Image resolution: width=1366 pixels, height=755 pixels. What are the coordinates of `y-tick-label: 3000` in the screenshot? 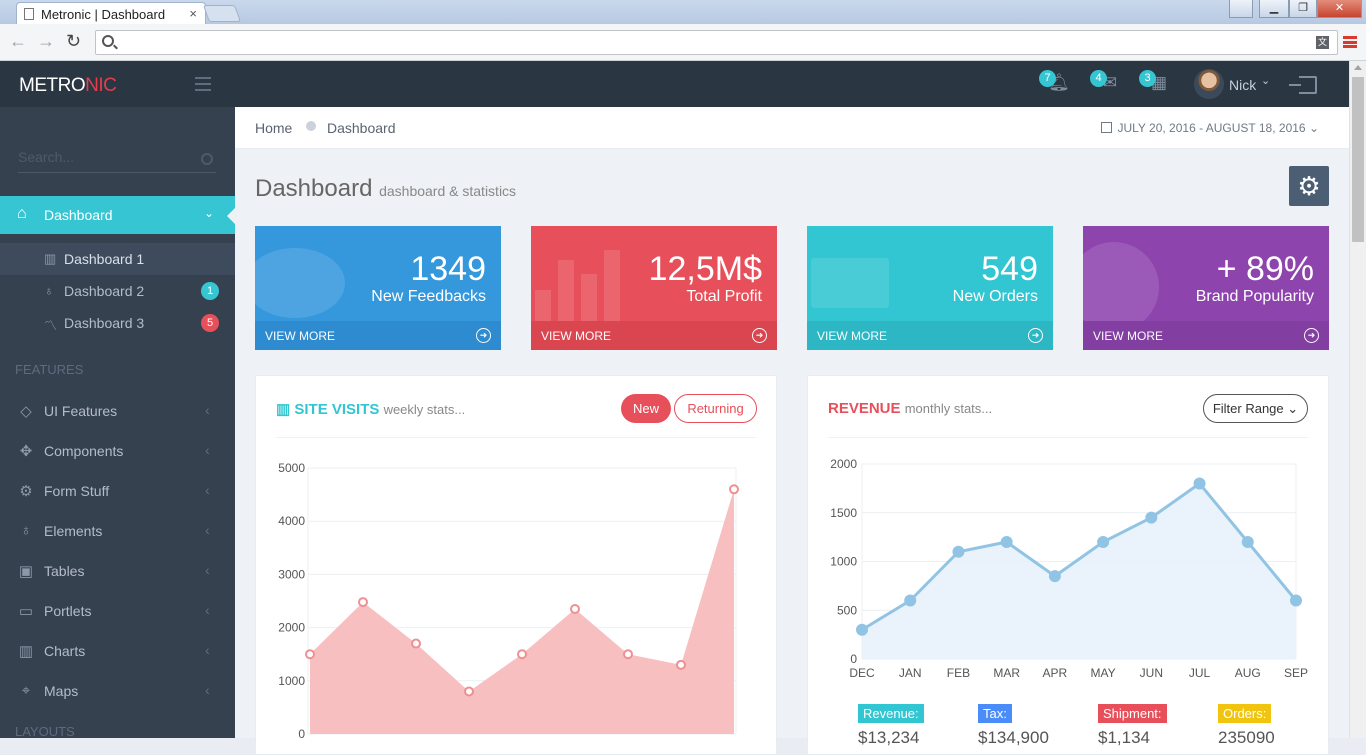 It's located at (291, 574).